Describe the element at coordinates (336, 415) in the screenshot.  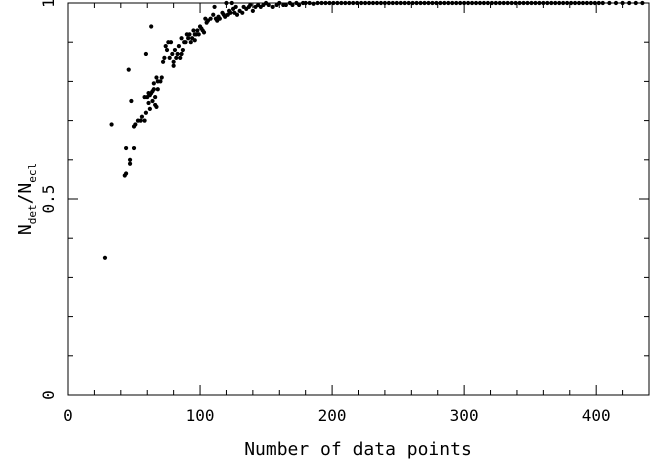
I see `x-tick-labels: 0 100 200 300 400` at that location.